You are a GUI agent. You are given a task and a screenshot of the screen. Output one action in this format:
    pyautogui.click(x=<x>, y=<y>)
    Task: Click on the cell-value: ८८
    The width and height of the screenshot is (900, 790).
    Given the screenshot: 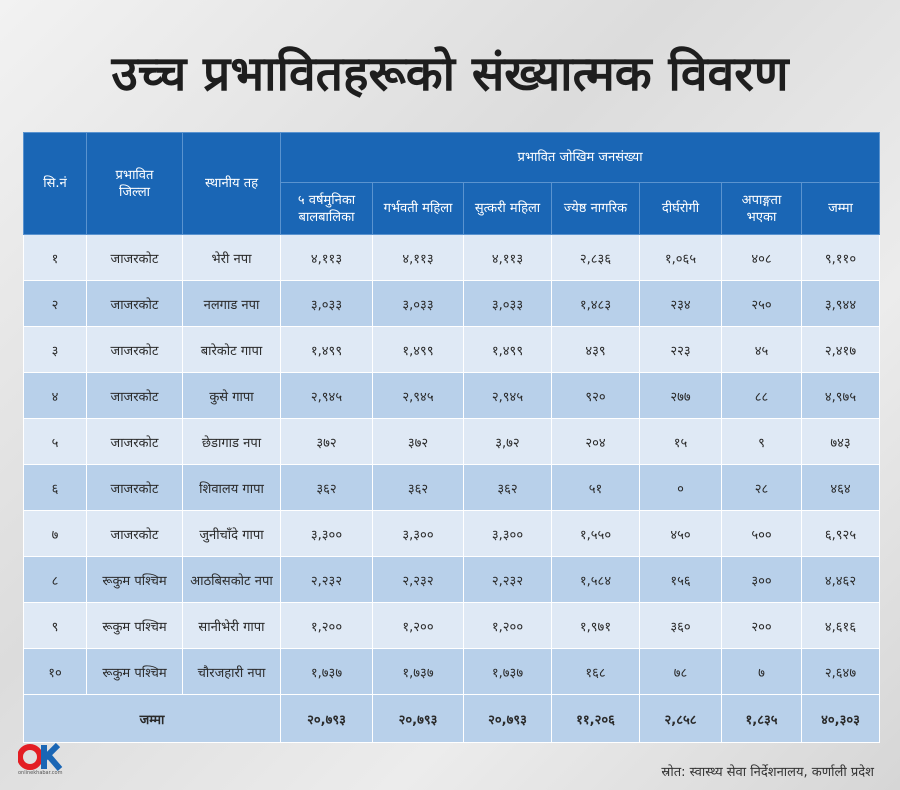 What is the action you would take?
    pyautogui.click(x=761, y=395)
    